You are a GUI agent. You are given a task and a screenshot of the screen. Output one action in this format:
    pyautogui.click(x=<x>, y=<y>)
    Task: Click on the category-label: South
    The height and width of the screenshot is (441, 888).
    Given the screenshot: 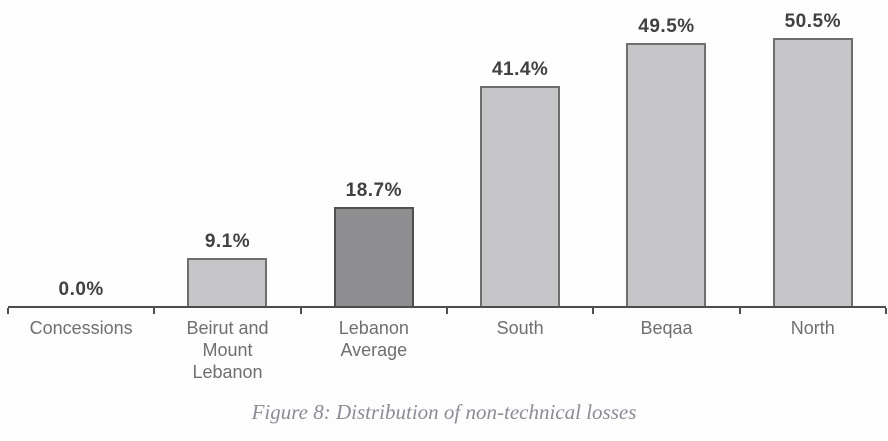 What is the action you would take?
    pyautogui.click(x=520, y=328)
    